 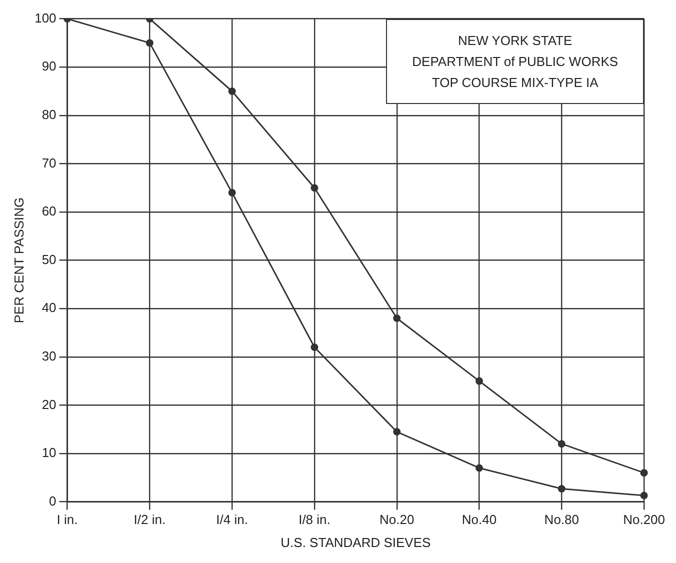 I want to click on title-box: NEW YORK STATE DEPARTMENT of PUBLIC WORKS TOP COURSE MIX-TYPE IA, so click(x=515, y=61).